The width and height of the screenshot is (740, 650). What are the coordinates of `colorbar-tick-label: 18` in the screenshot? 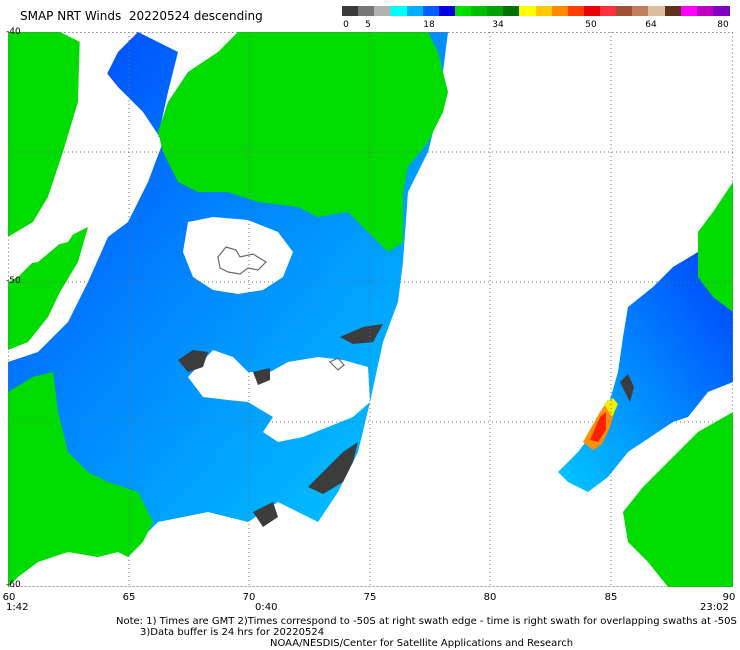 It's located at (429, 25).